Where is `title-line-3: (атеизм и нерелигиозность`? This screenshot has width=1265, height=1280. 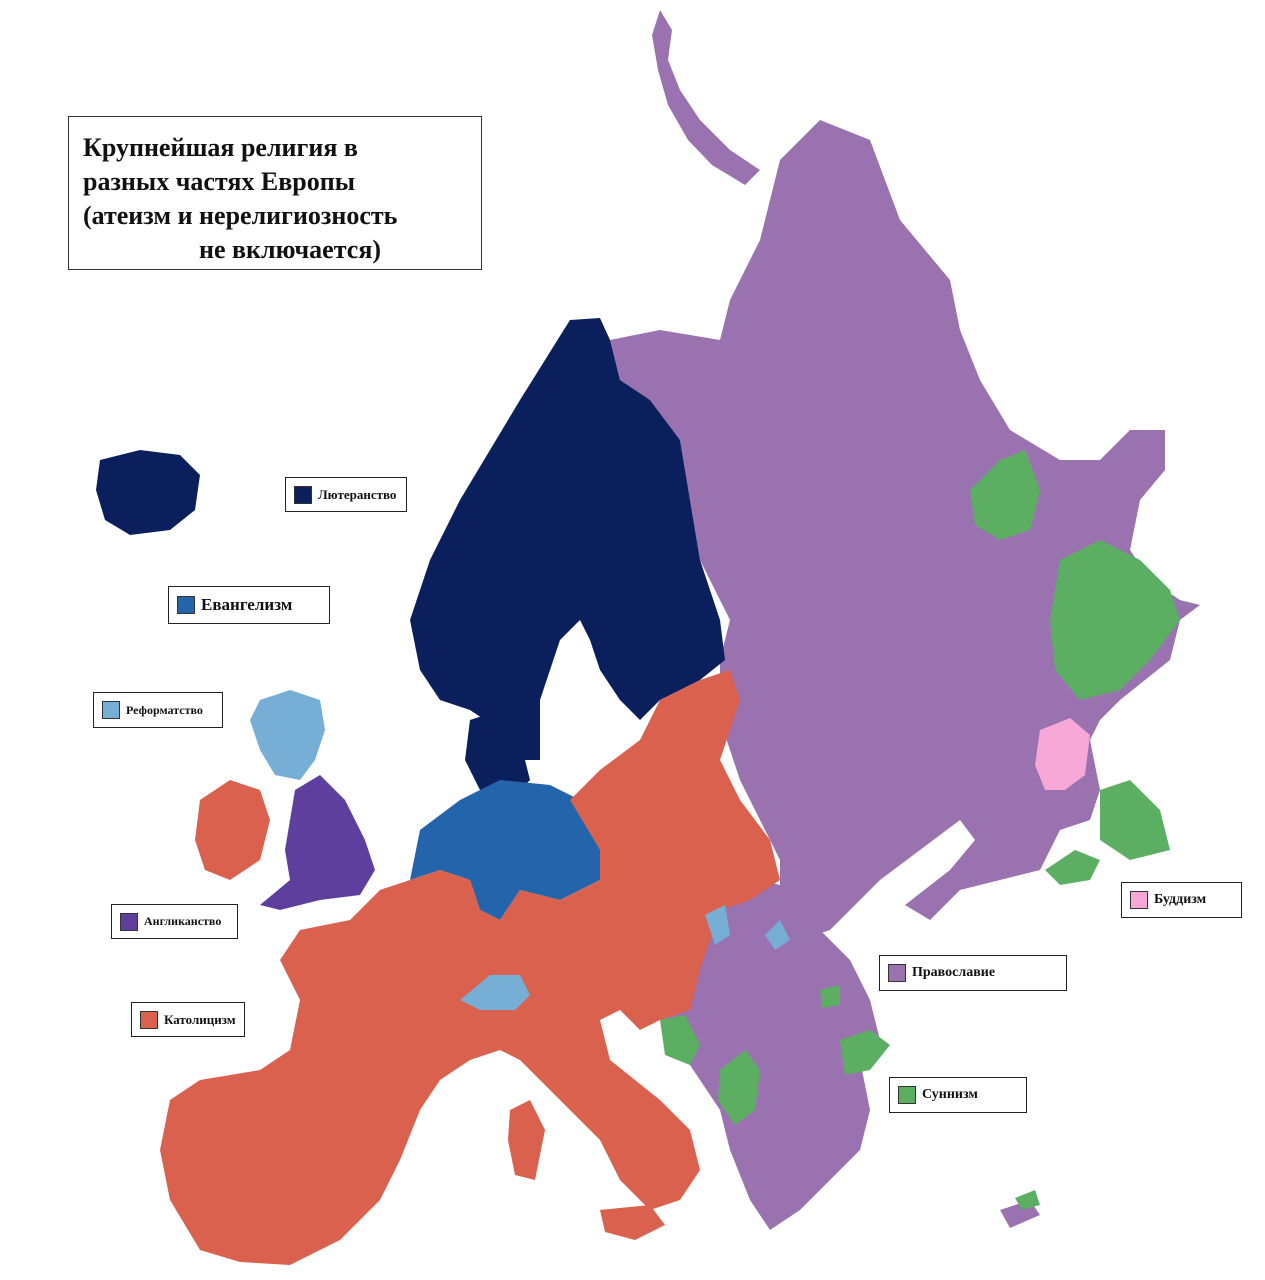 title-line-3: (атеизм и нерелигиозность is located at coordinates (240, 215).